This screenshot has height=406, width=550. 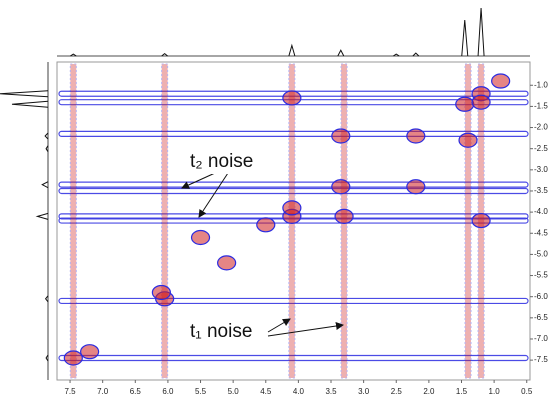 What do you see at coordinates (541, 254) in the screenshot?
I see `y-tick-label: -5.0` at bounding box center [541, 254].